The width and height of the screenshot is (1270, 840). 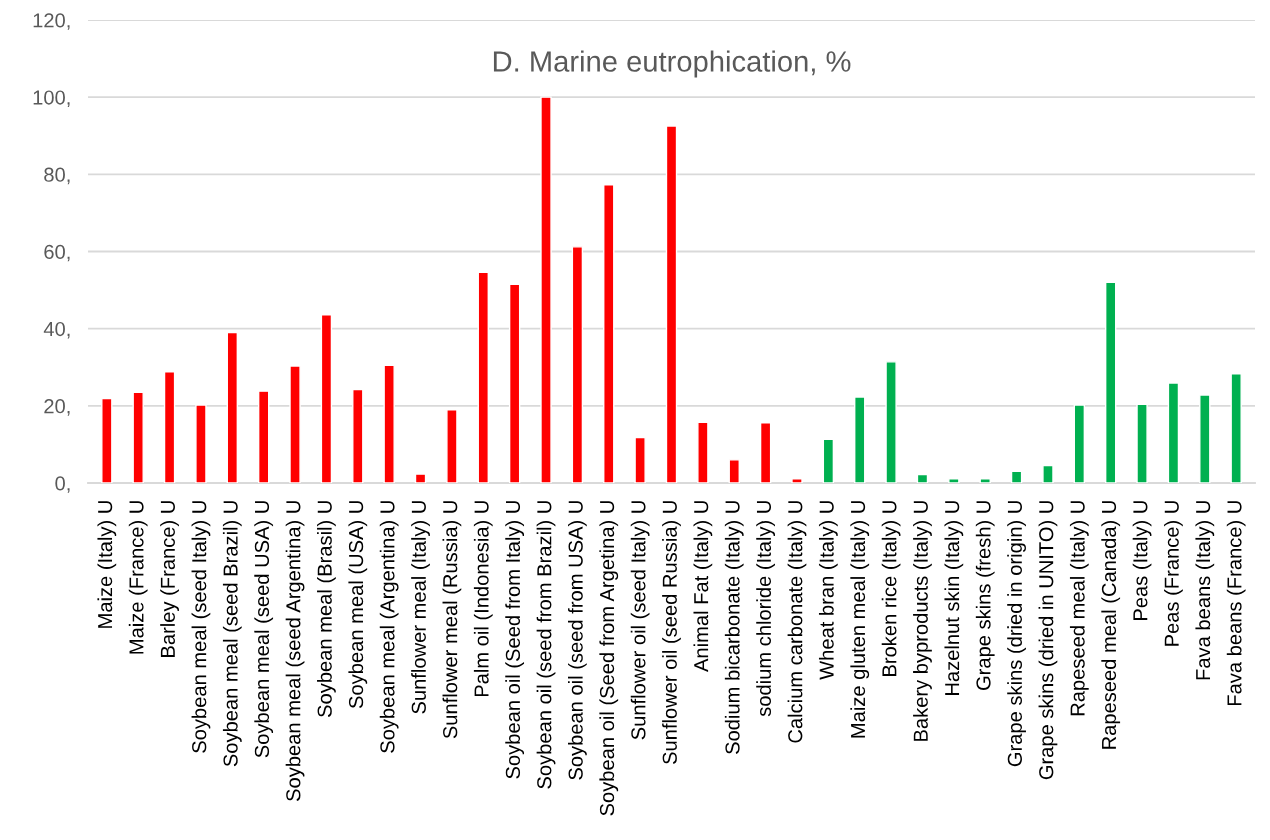 What do you see at coordinates (734, 627) in the screenshot?
I see `x-tick-label: Sodium bicarbonate (Italy) U` at bounding box center [734, 627].